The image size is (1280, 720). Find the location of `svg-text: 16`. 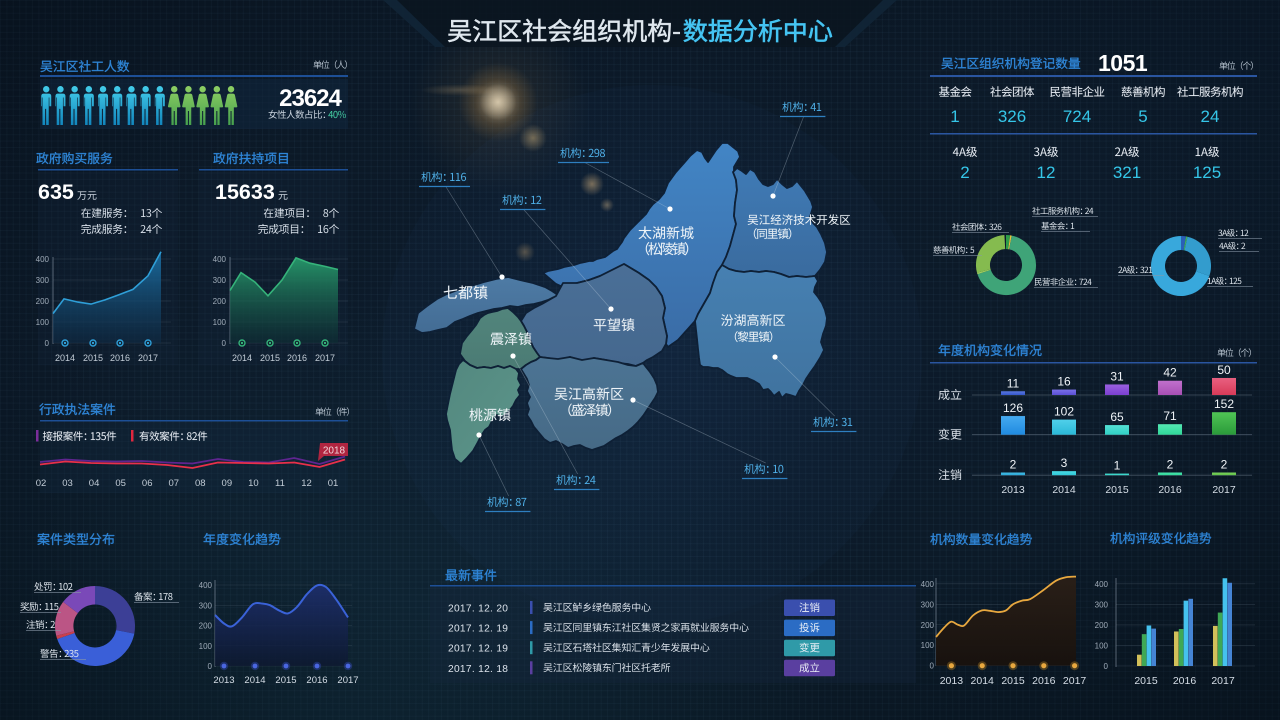

svg-text: 16 is located at coordinates (1064, 382).